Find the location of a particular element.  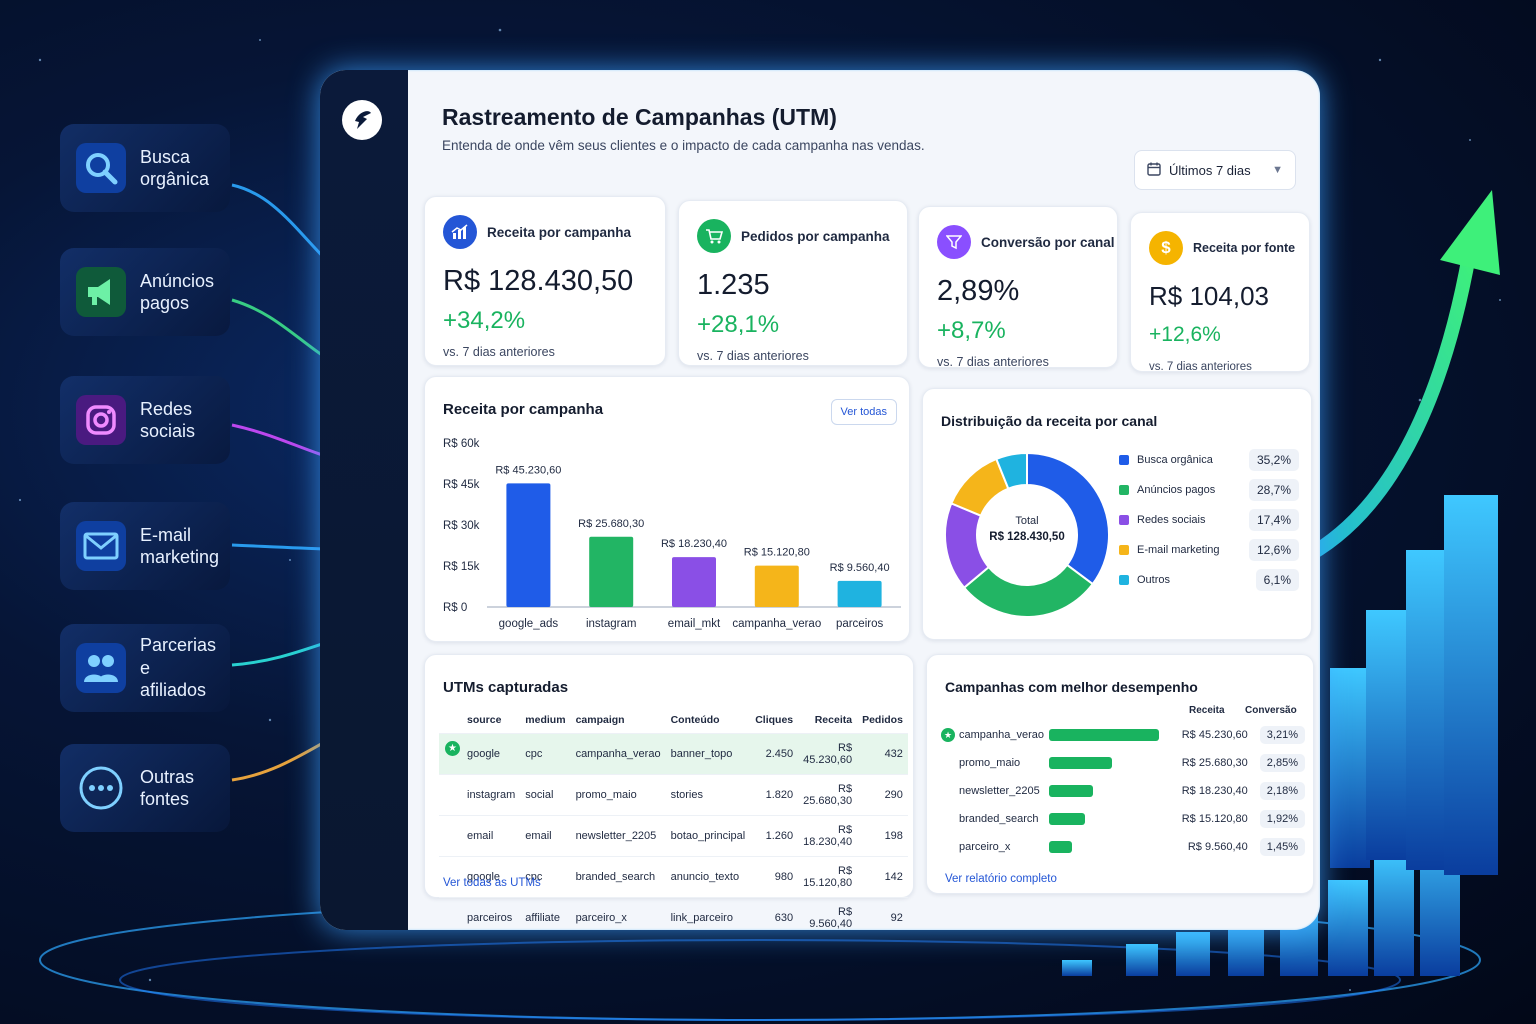

campaign-conversion: 1,92% is located at coordinates (1282, 819).